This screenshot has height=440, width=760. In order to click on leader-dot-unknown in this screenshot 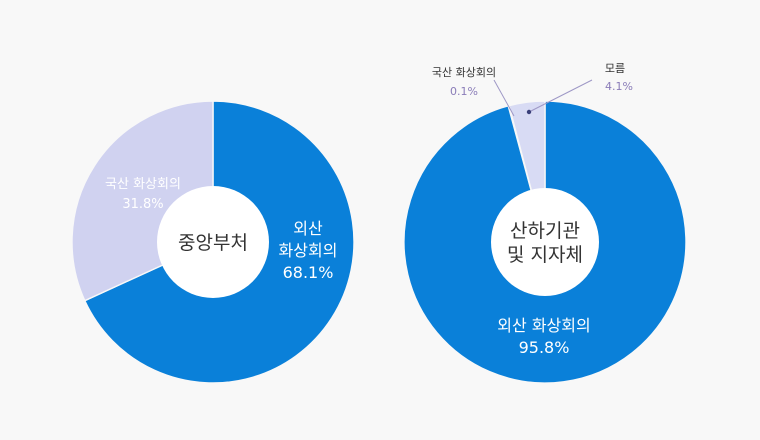, I will do `click(529, 112)`.